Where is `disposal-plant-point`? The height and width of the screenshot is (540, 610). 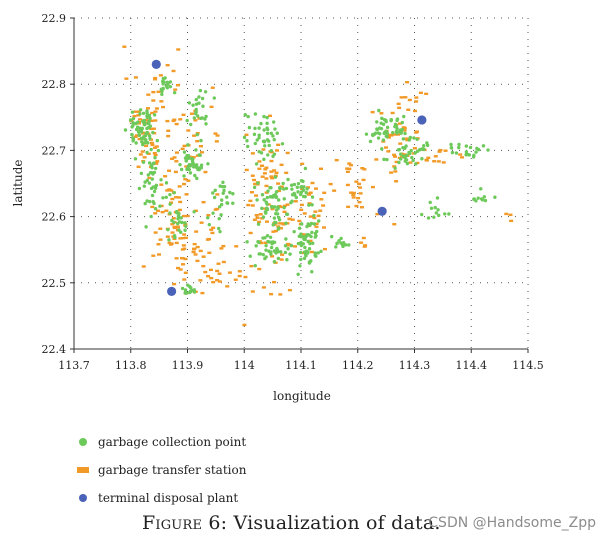 disposal-plant-point is located at coordinates (422, 120).